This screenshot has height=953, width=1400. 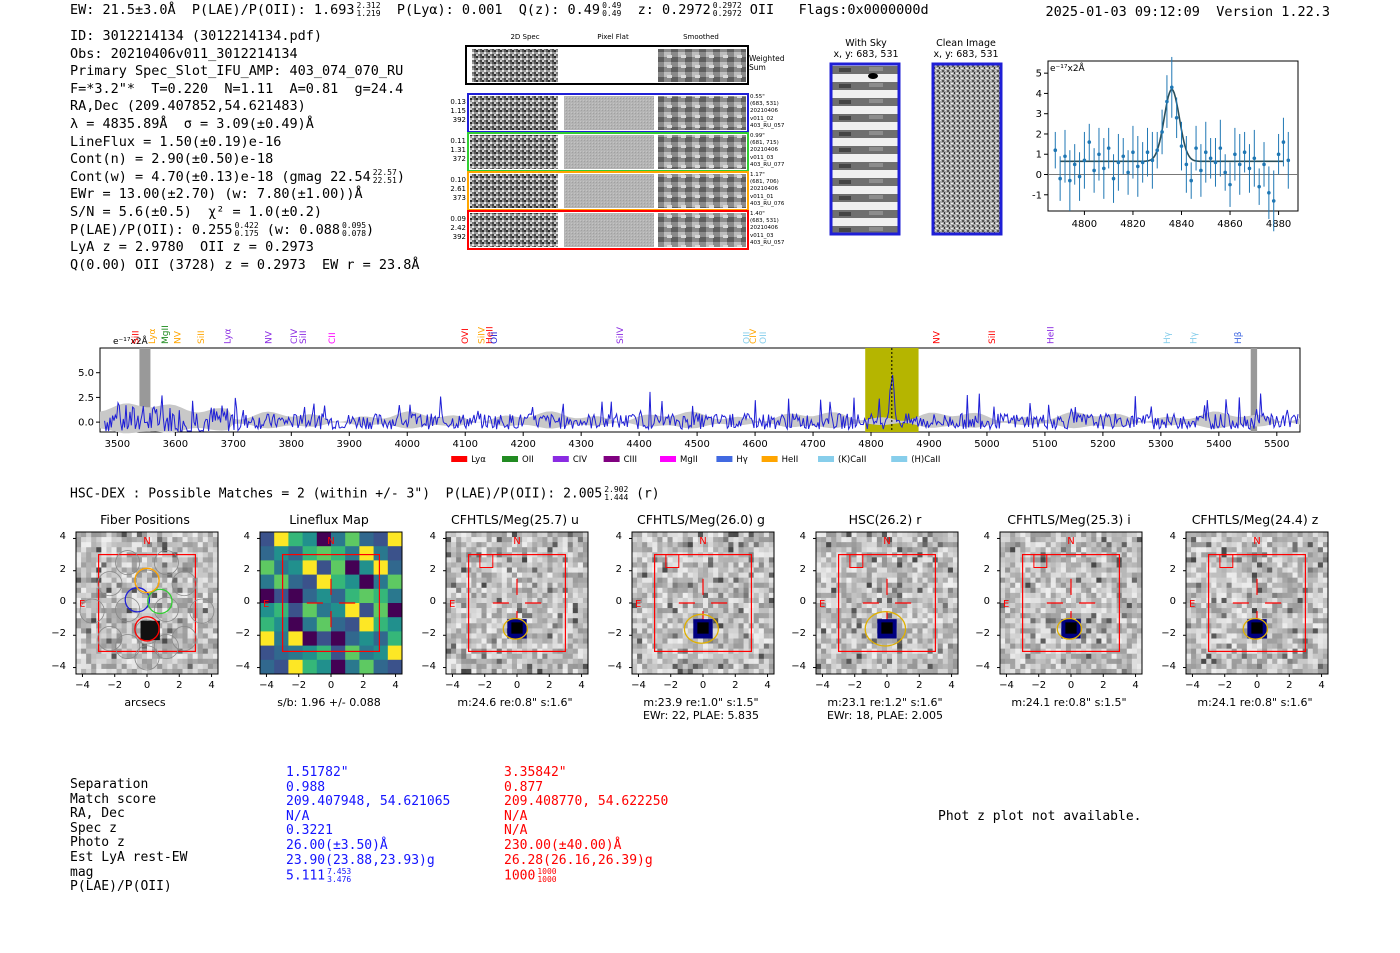 What do you see at coordinates (459, 198) in the screenshot?
I see `spec-row-stat: 373` at bounding box center [459, 198].